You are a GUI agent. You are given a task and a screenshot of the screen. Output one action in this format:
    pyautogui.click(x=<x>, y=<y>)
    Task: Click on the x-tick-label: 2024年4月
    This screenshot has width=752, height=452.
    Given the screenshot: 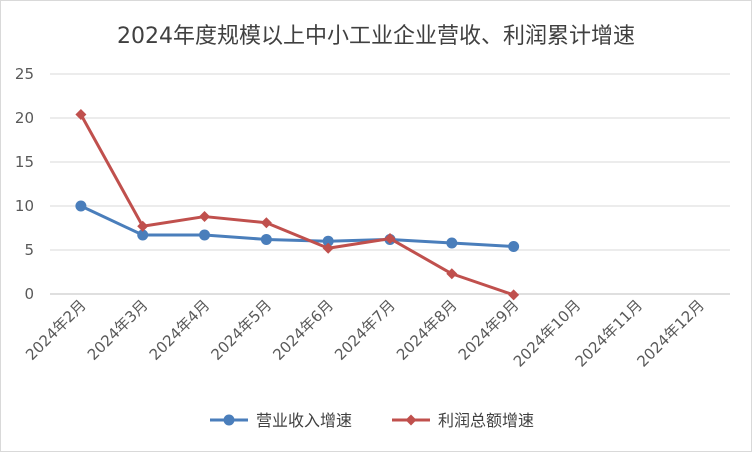 What is the action you would take?
    pyautogui.click(x=180, y=330)
    